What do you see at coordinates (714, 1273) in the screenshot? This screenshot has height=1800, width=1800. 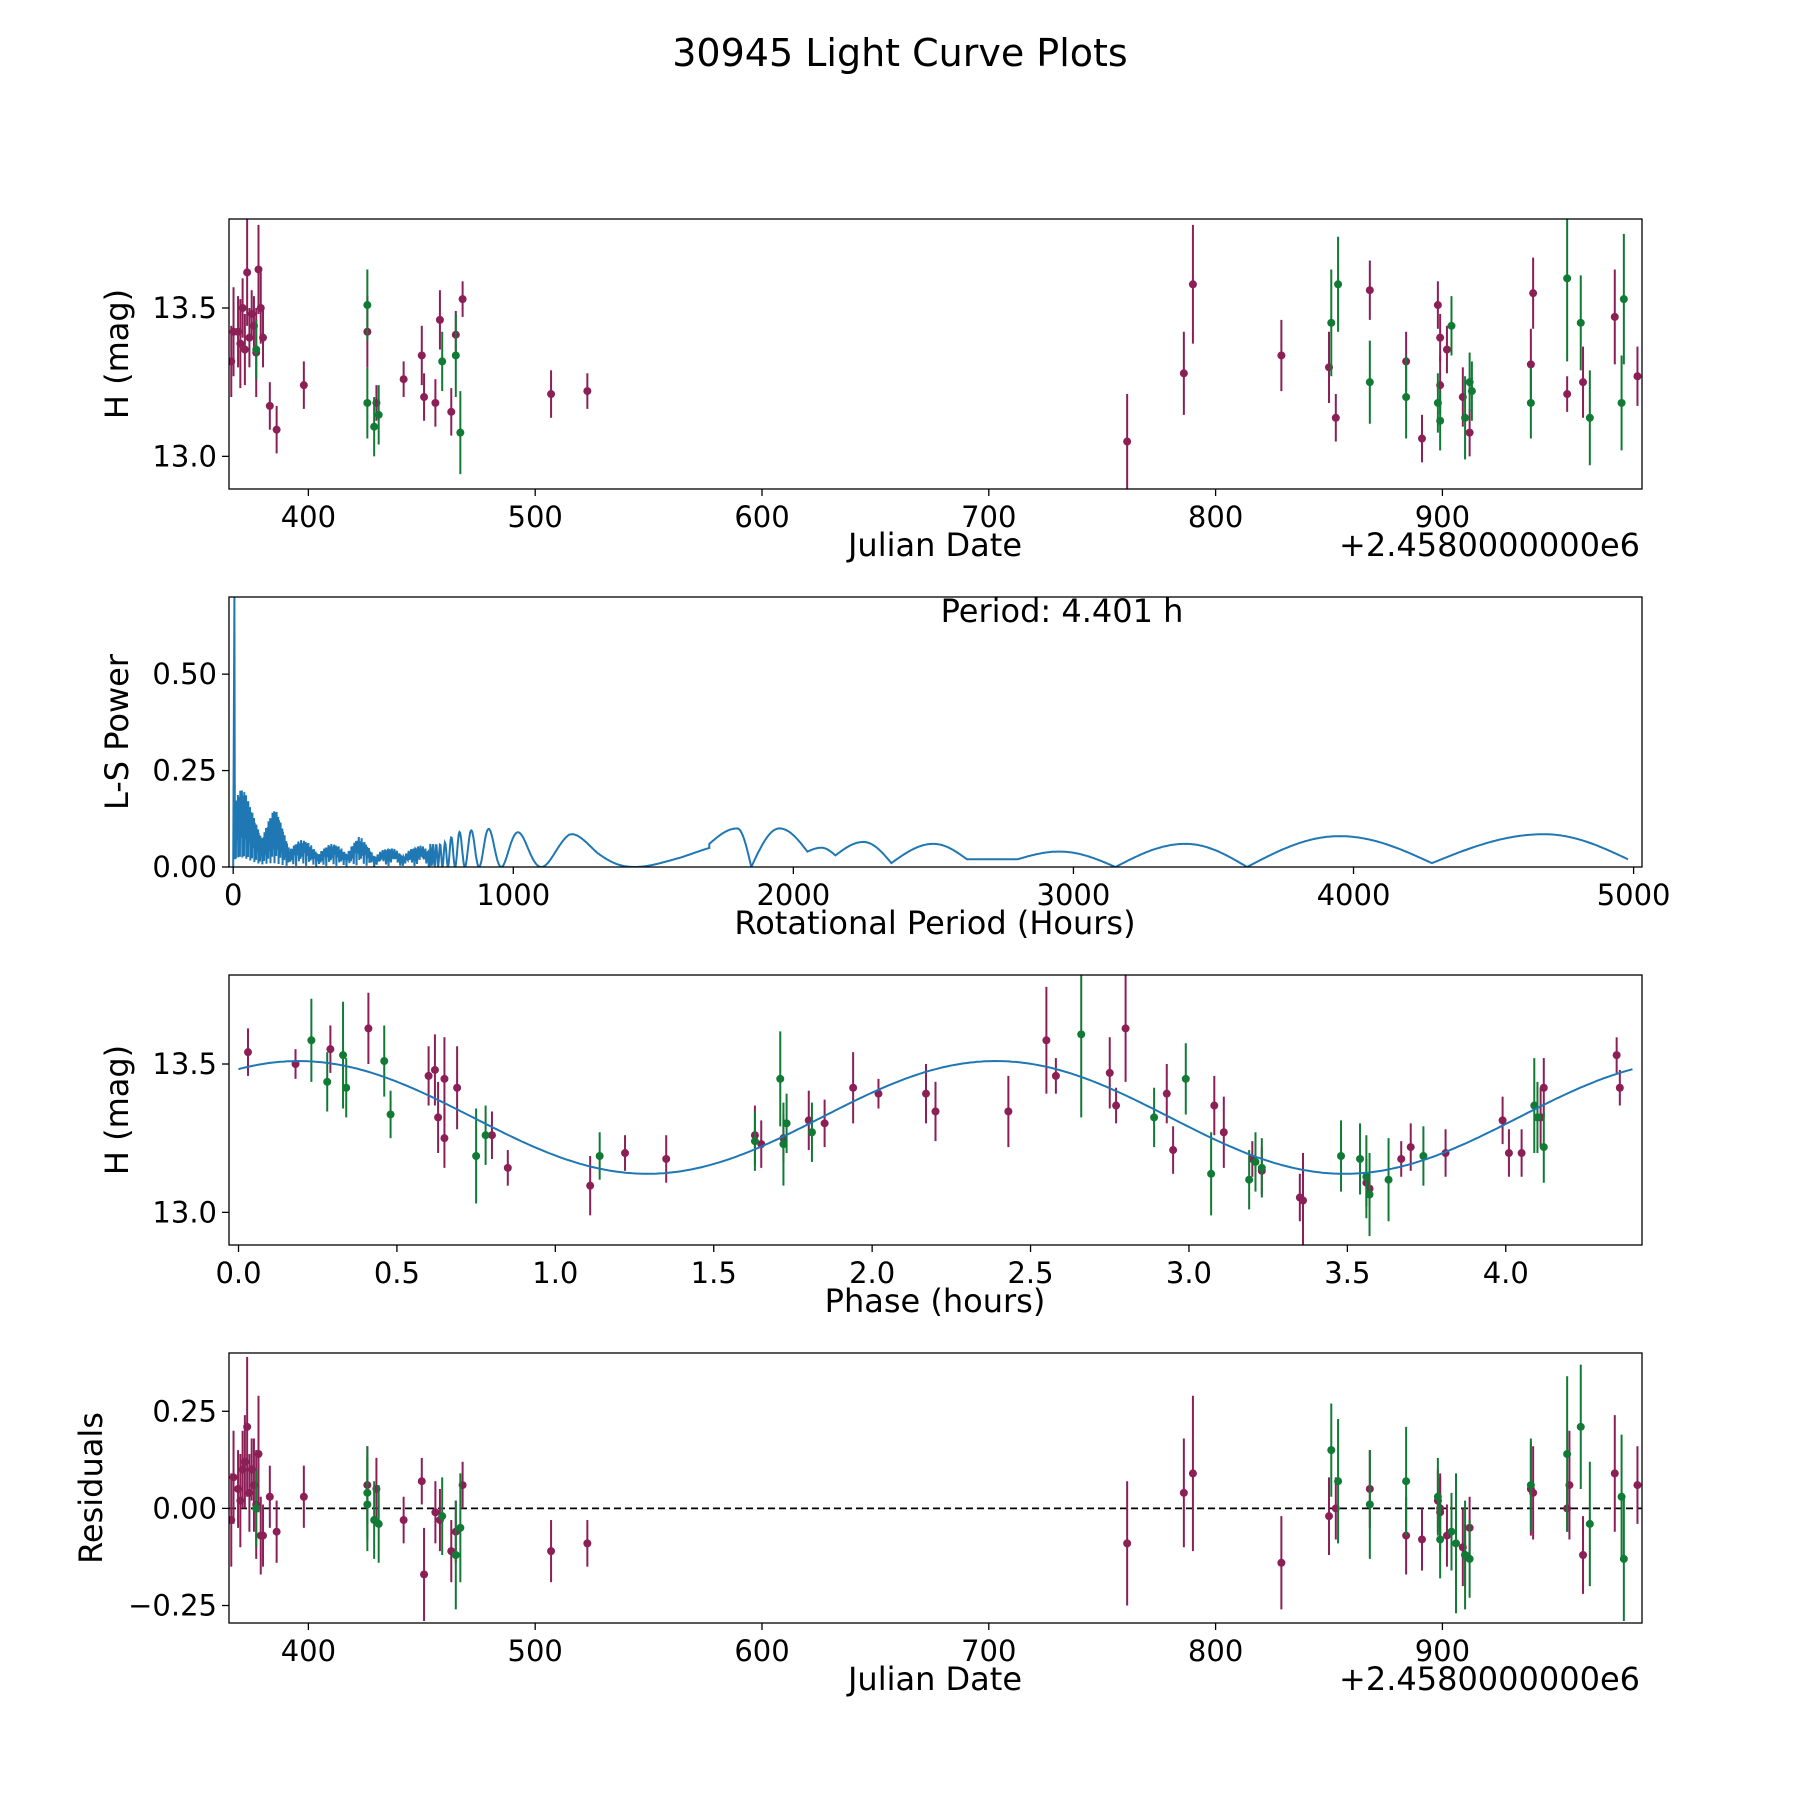 I see `x-tick-label: 1.5` at bounding box center [714, 1273].